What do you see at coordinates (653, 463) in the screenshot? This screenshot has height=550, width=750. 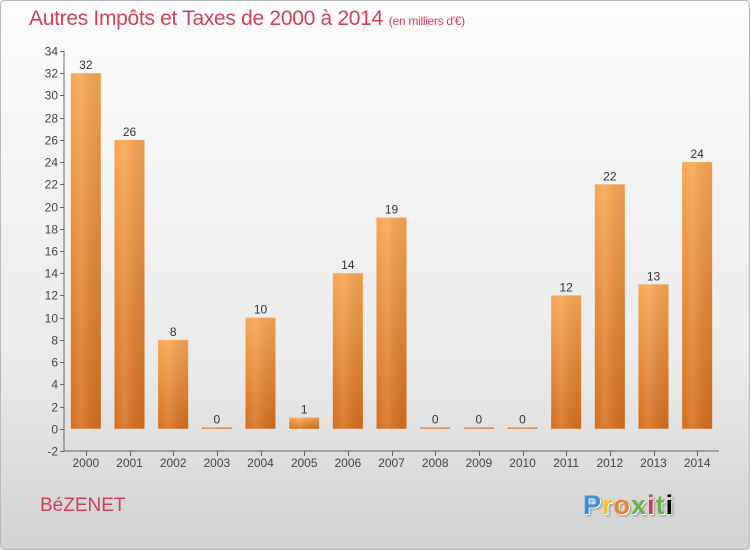 I see `x-tick-label: 2013` at bounding box center [653, 463].